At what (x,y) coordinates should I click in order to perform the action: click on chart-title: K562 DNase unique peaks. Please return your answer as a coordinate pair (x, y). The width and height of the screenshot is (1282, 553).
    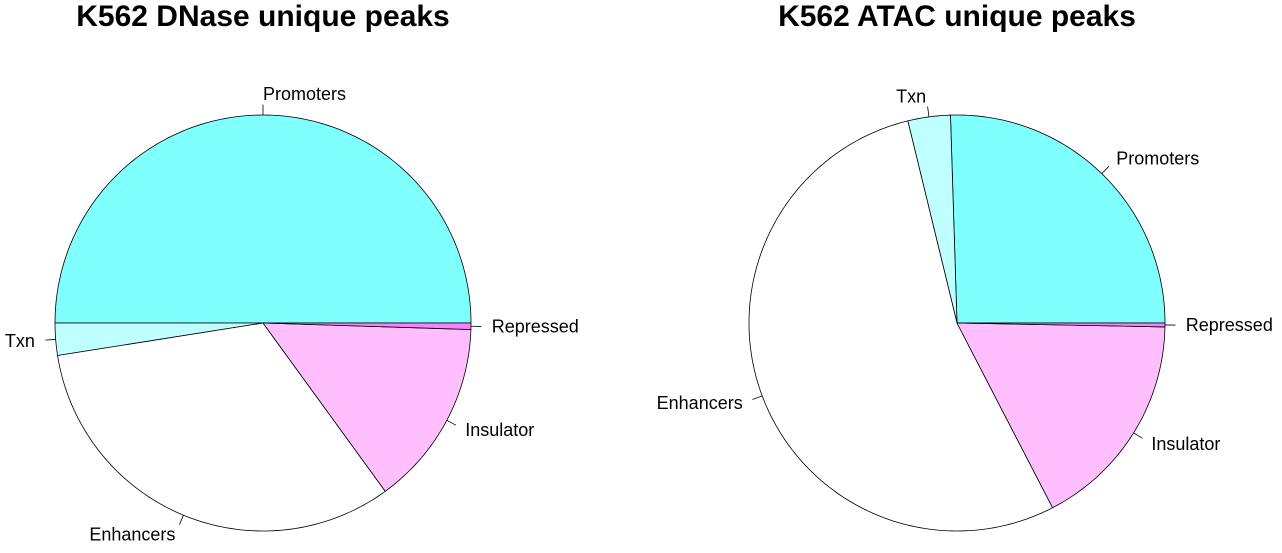
    Looking at the image, I should click on (263, 16).